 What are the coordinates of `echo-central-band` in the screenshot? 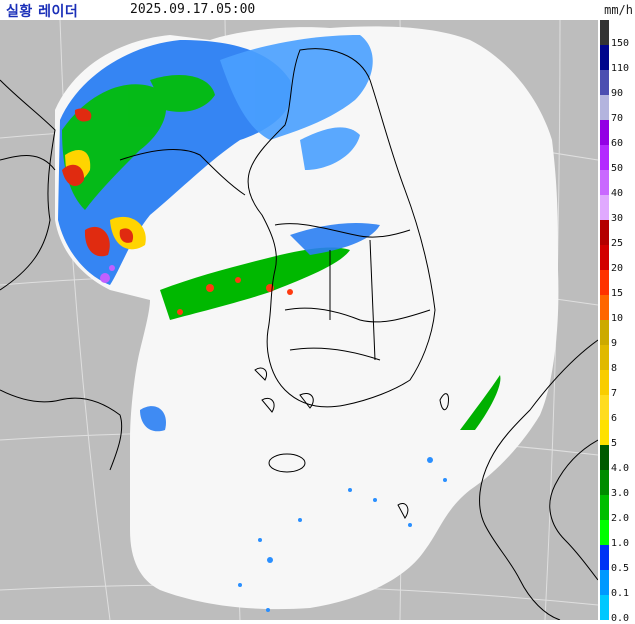 It's located at (255, 283).